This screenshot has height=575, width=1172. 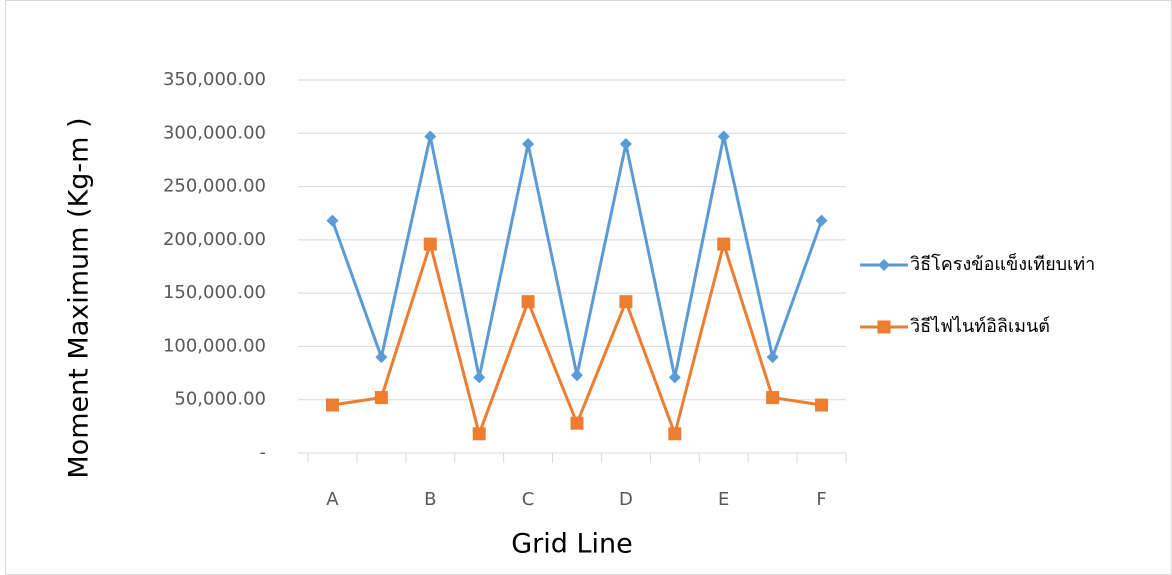 I want to click on y-tick-label: 250,000.00, so click(x=214, y=186).